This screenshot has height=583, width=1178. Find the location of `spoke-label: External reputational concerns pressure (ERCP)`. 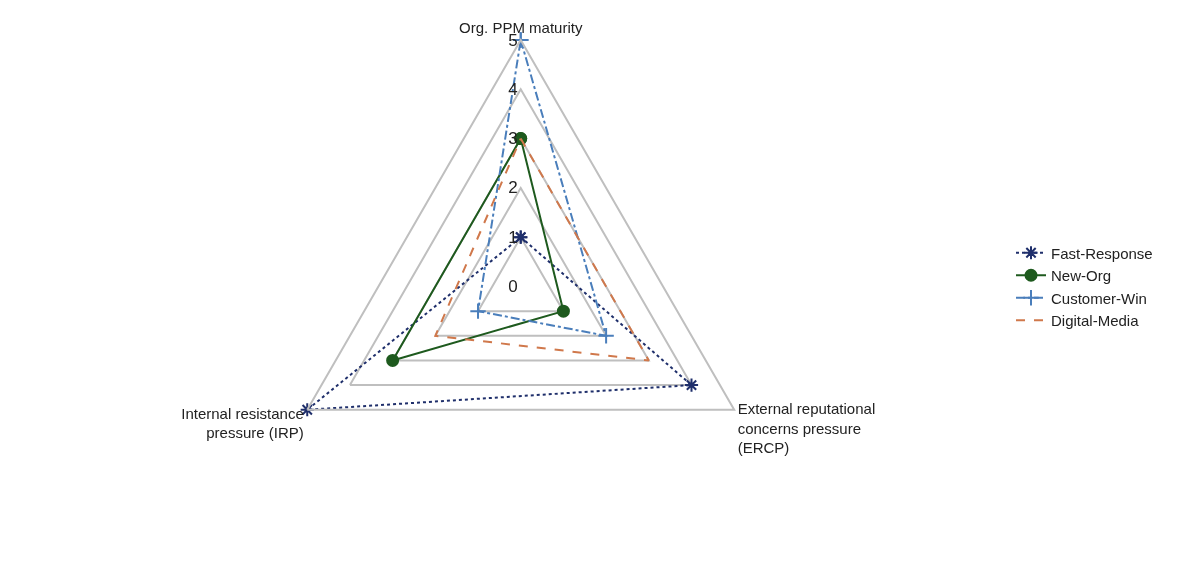

spoke-label: External reputational concerns pressure (ERCP) is located at coordinates (806, 428).